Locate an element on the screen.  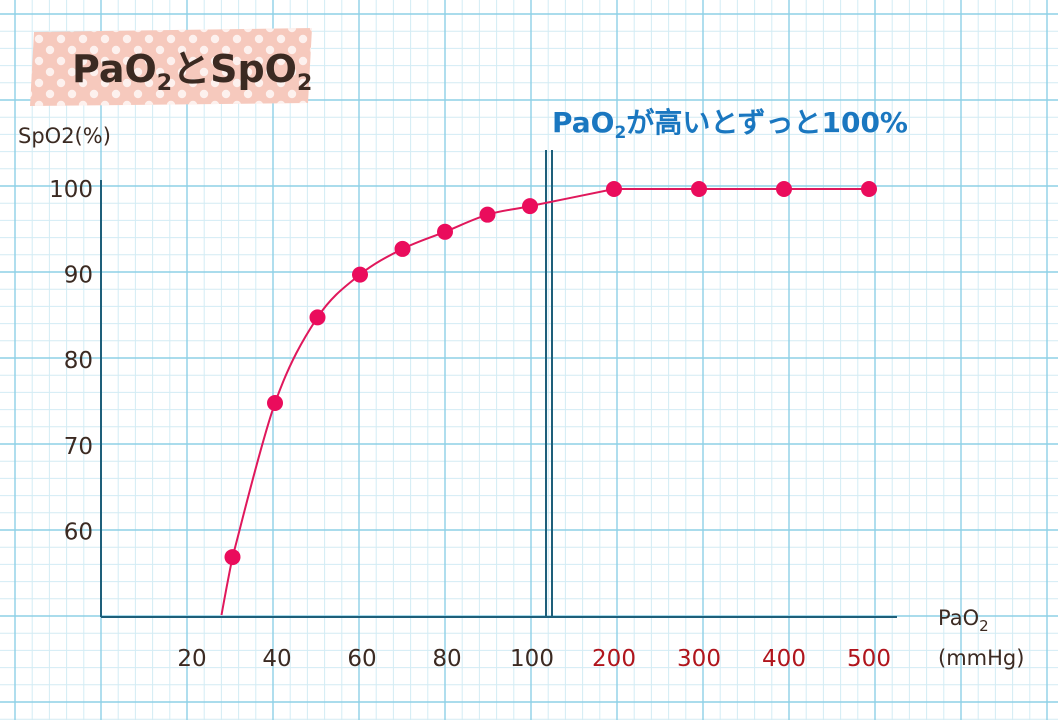
x-axis-unit: (mmHg) is located at coordinates (981, 658).